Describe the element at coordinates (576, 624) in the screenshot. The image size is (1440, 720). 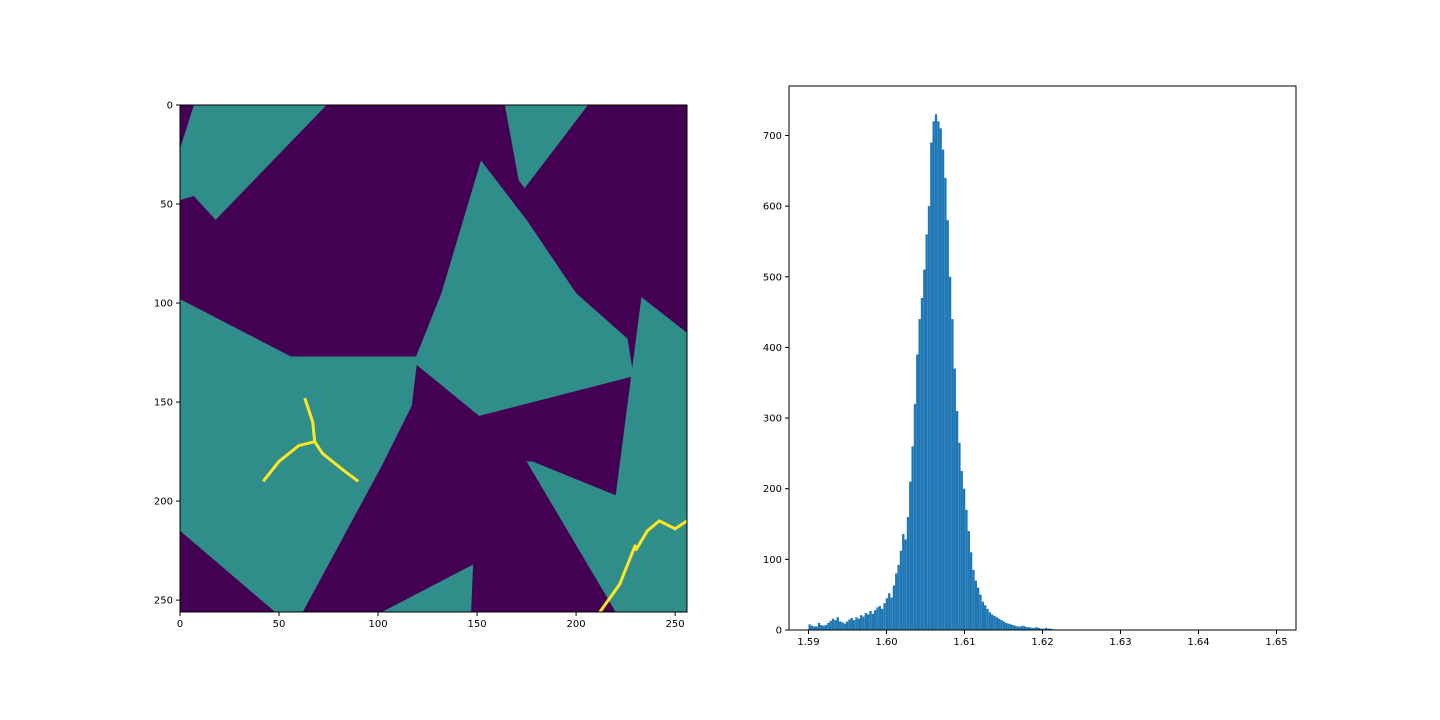
I see `image-x-tick-label: 200` at that location.